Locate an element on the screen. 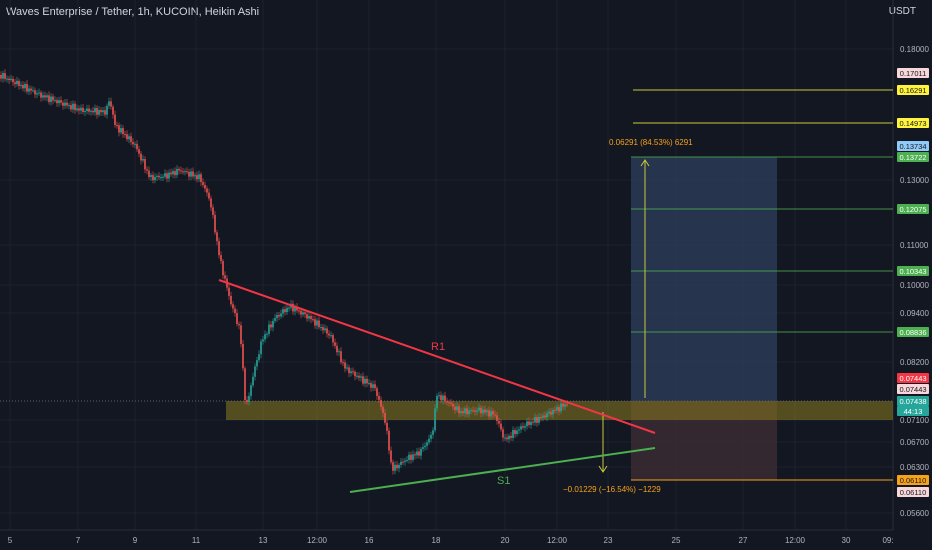  price-tick-label: 0.11000 is located at coordinates (914, 245).